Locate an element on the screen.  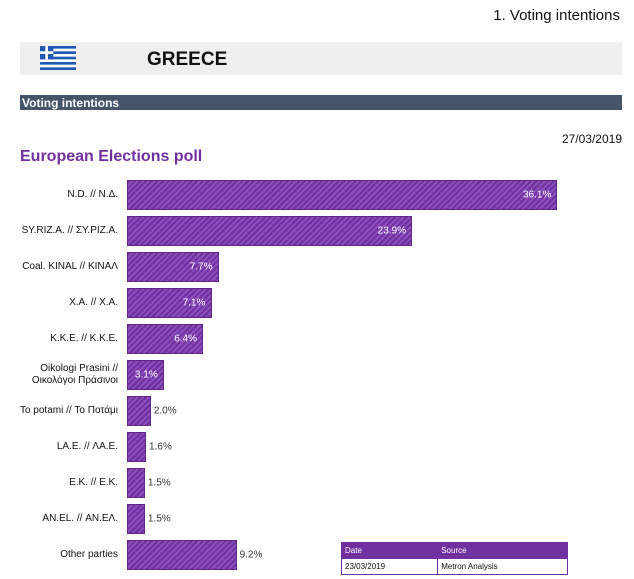
date: 27/03/2019 is located at coordinates (591, 139).